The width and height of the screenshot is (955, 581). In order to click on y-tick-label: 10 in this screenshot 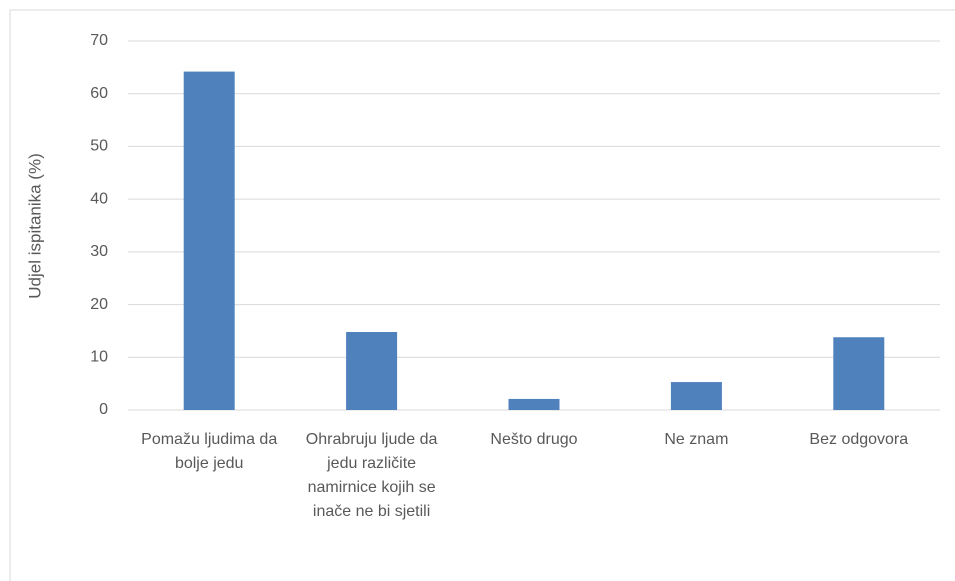, I will do `click(99, 357)`.